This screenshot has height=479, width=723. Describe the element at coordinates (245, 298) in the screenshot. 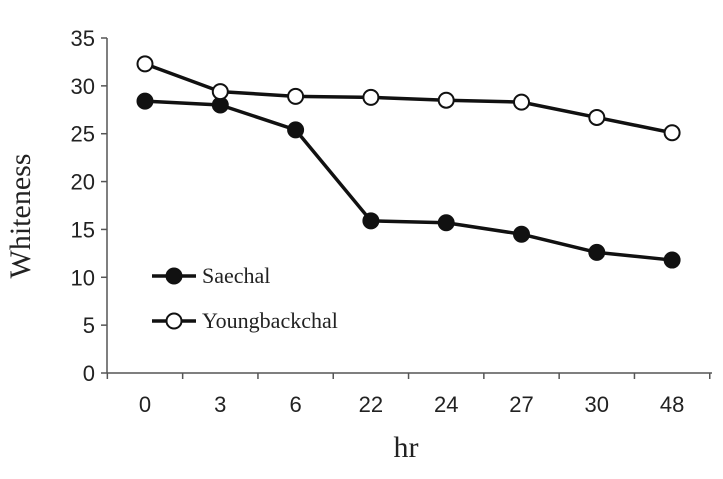

I see `legend: Saechal Youngbackchal` at that location.